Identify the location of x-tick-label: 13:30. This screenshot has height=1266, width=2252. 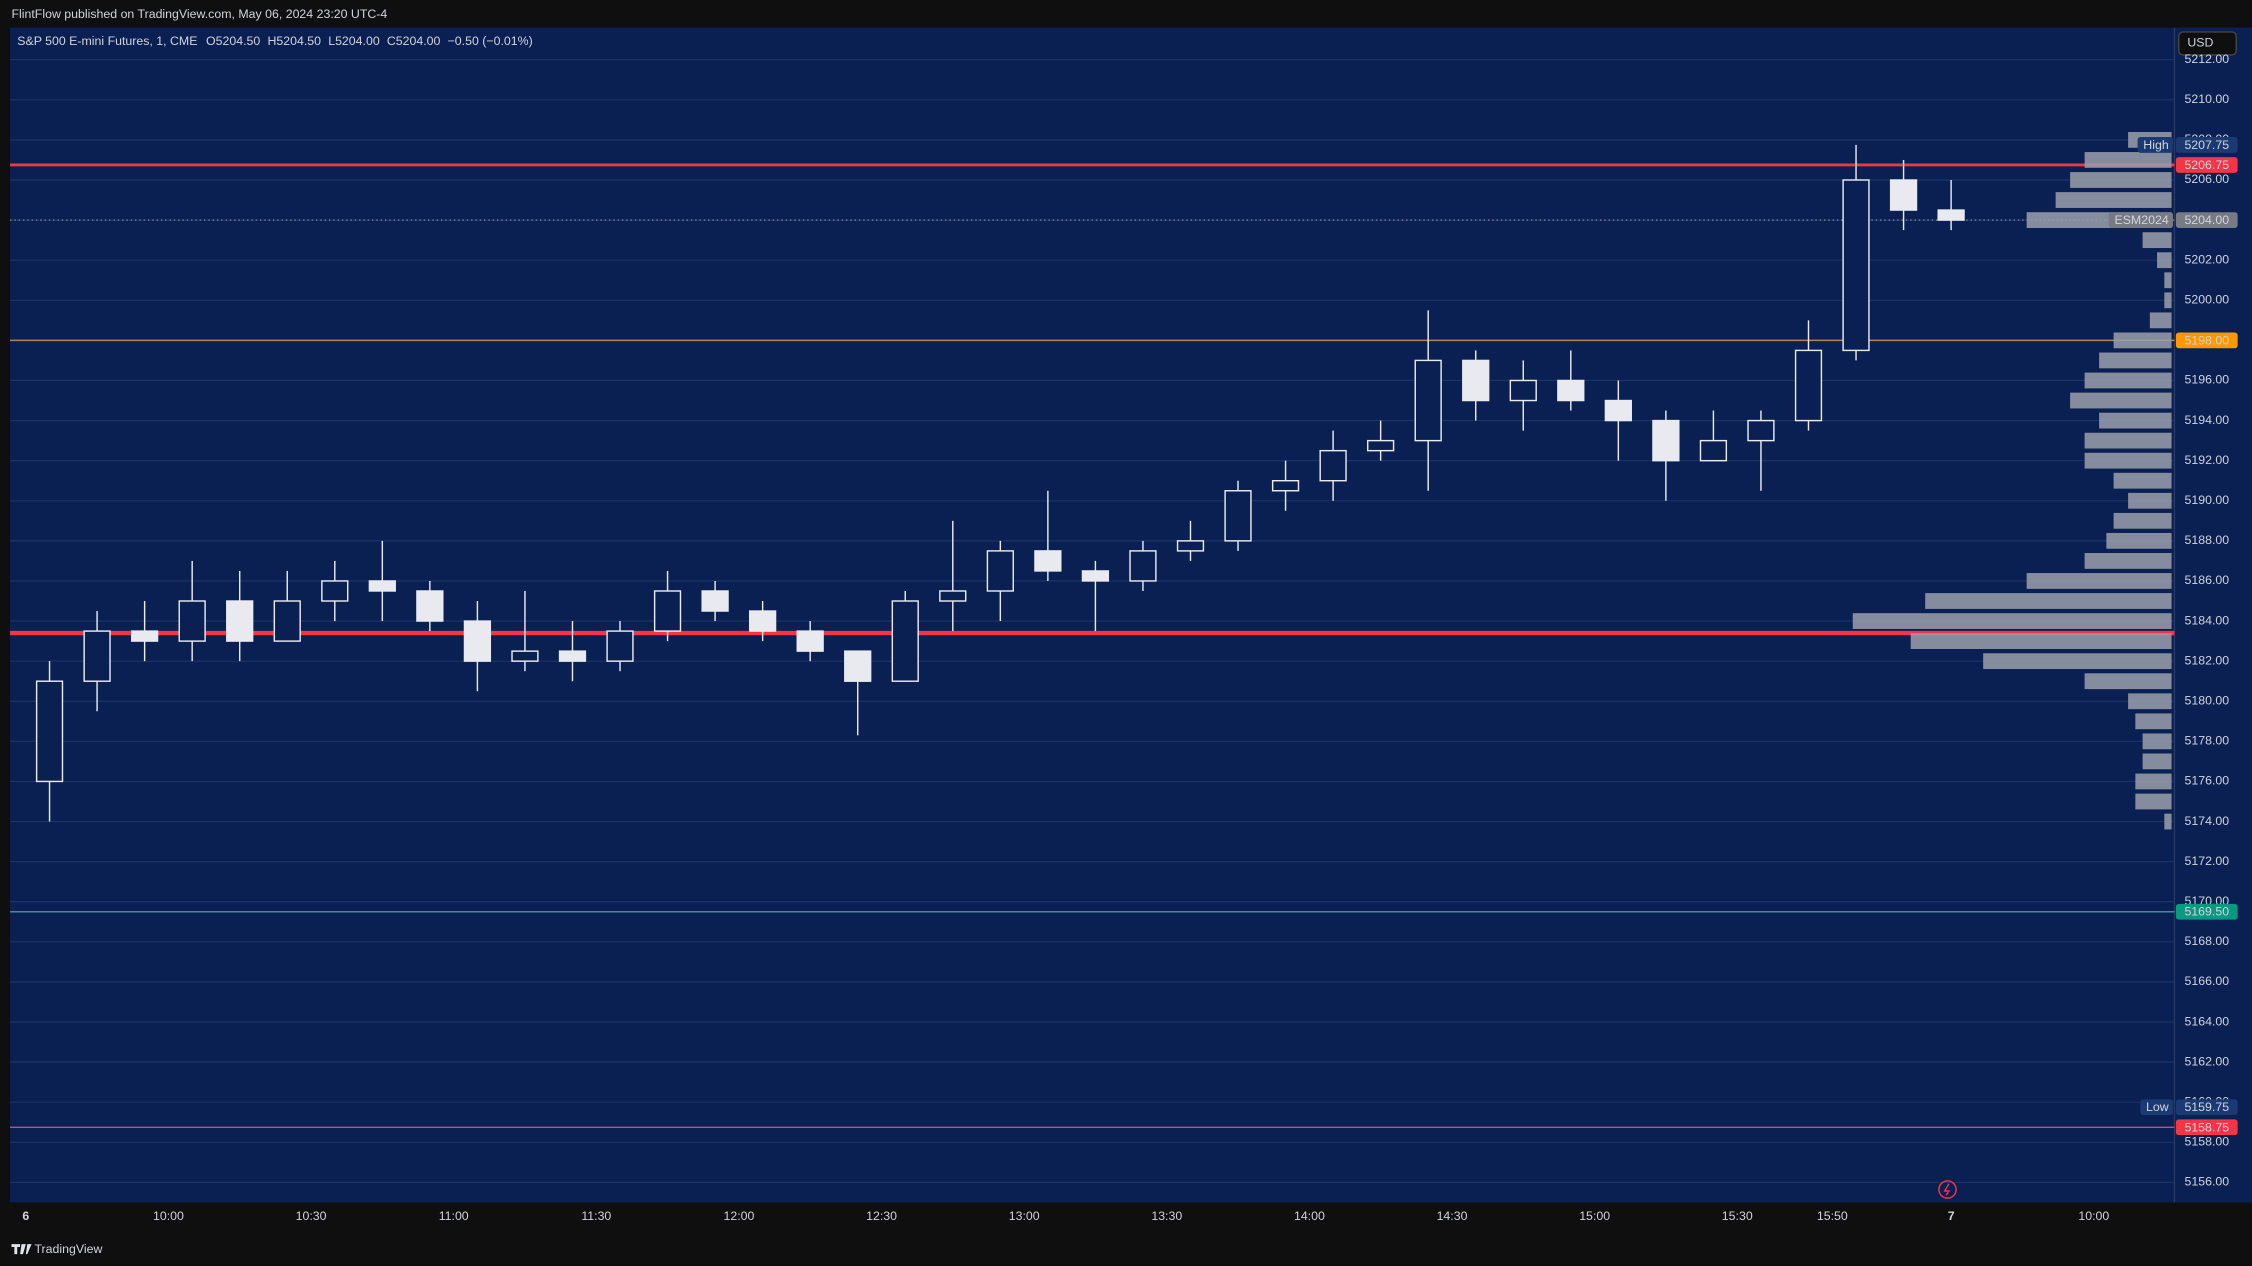
(1166, 1216).